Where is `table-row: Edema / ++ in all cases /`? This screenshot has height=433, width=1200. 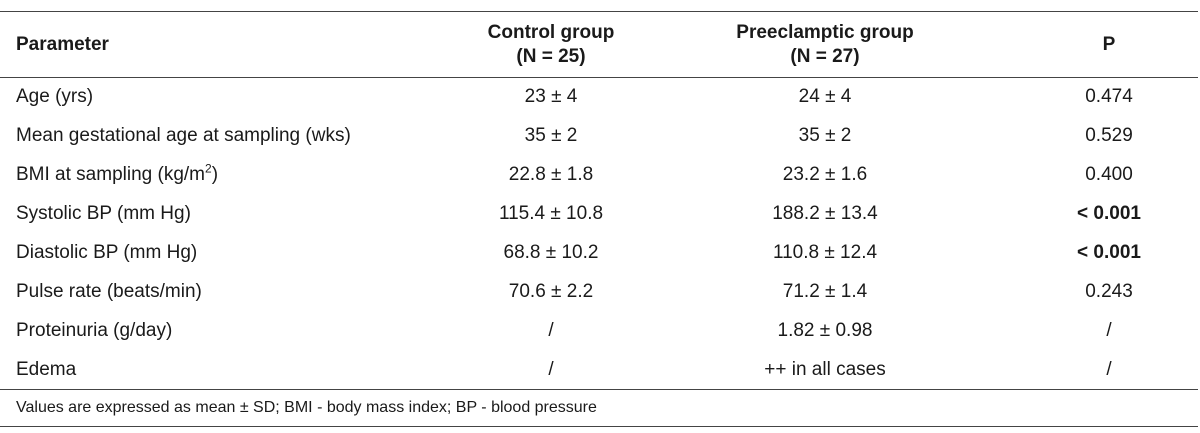 table-row: Edema / ++ in all cases / is located at coordinates (599, 370).